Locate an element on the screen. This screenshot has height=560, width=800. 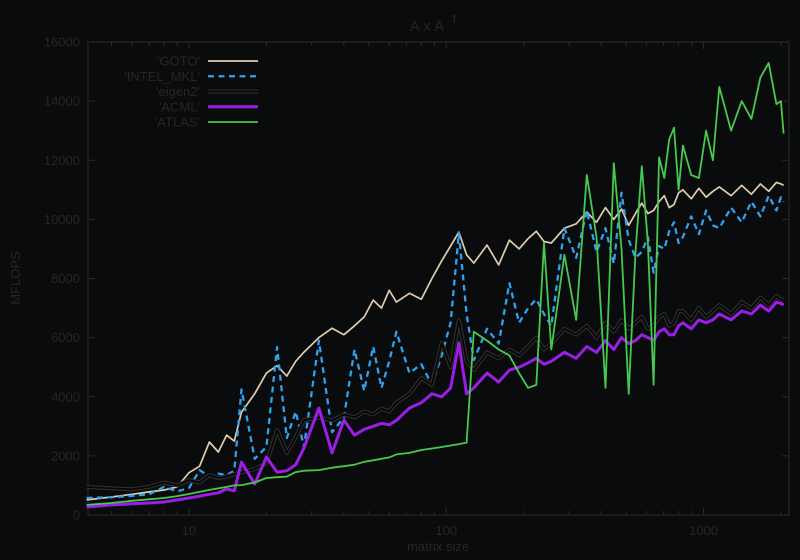
legend-label-acml: 'ACML' is located at coordinates (179, 106).